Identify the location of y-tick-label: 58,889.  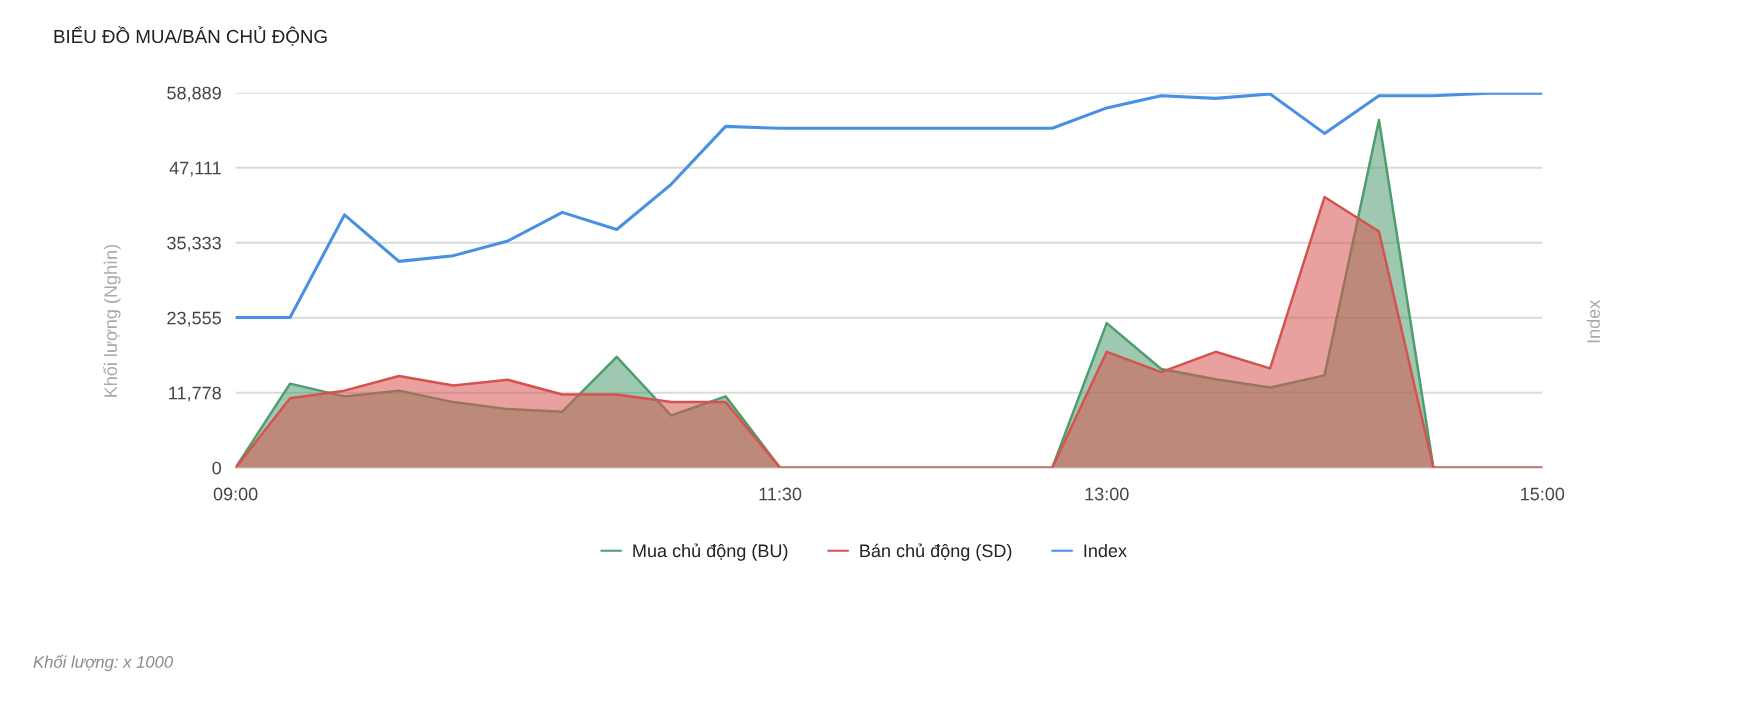
(194, 94).